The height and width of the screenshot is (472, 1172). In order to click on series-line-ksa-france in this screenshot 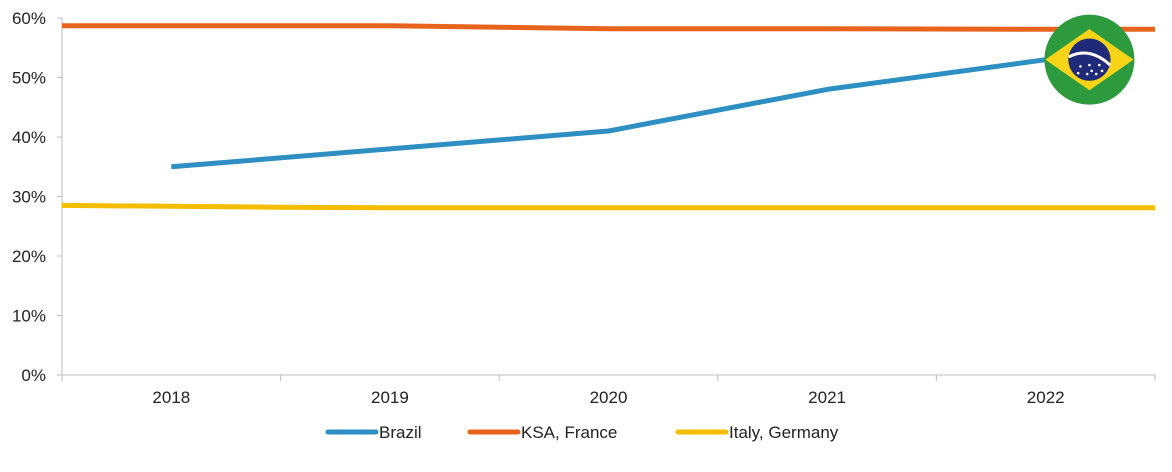, I will do `click(608, 27)`.